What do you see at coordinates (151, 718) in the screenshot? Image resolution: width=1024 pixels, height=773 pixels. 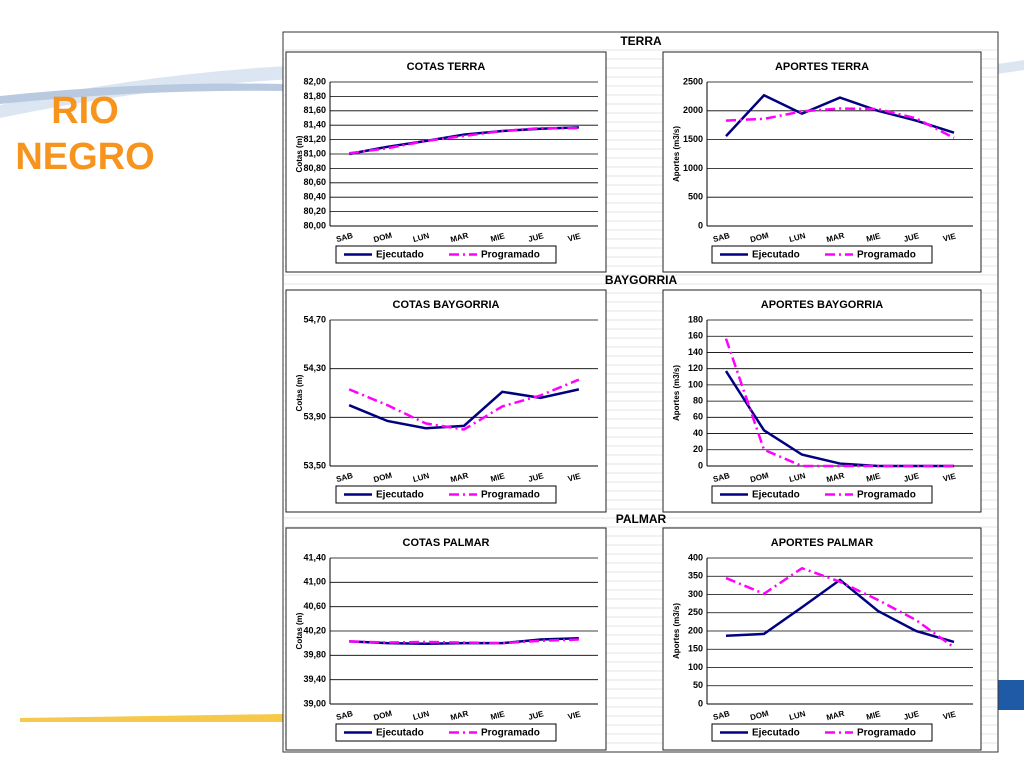 I see `stripe` at bounding box center [151, 718].